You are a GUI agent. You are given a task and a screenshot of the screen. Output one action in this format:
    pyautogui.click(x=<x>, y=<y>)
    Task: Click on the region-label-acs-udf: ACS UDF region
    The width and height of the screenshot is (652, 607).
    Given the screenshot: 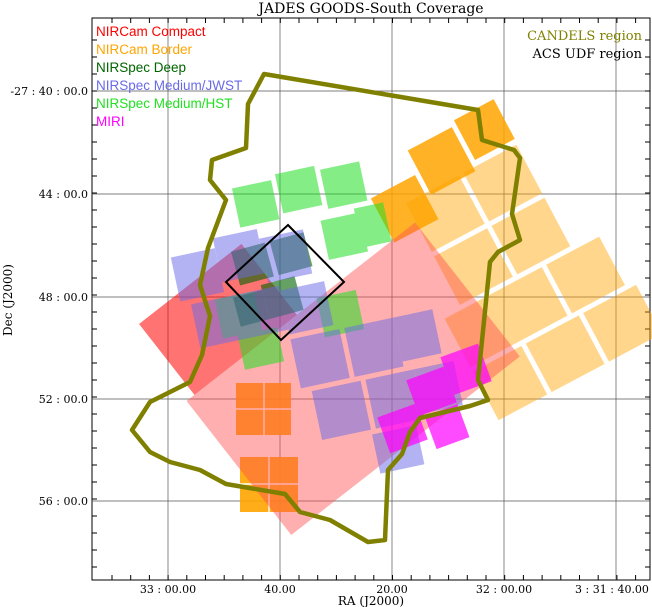 What is the action you would take?
    pyautogui.click(x=587, y=54)
    